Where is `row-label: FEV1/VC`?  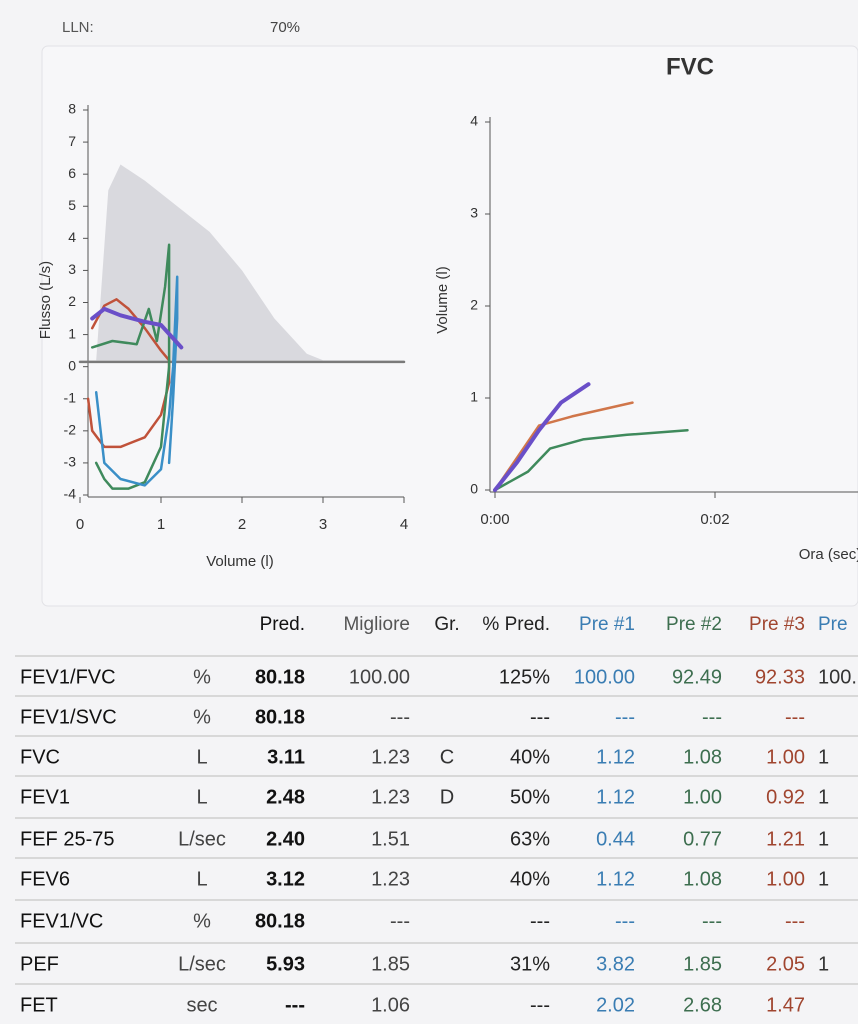
row-label: FEV1/VC is located at coordinates (61, 921).